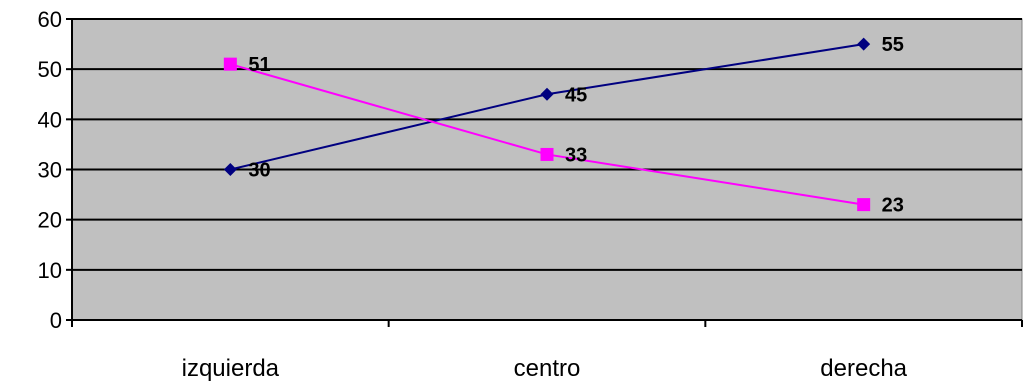 The height and width of the screenshot is (385, 1025). What do you see at coordinates (893, 206) in the screenshot?
I see `data-label: 23` at bounding box center [893, 206].